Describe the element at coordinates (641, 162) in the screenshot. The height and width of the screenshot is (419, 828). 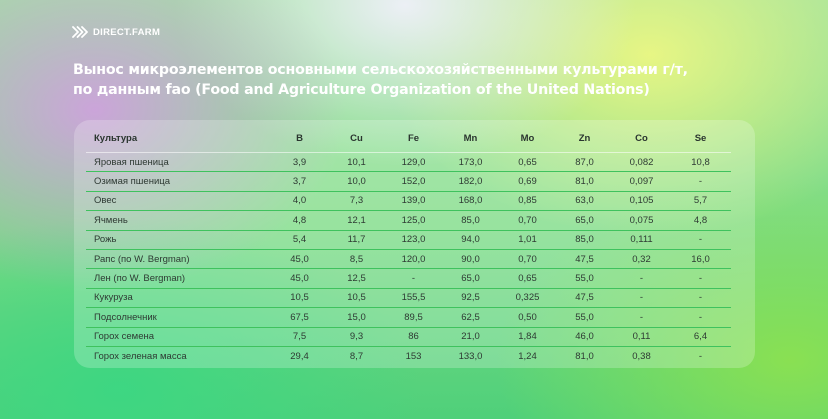
I see `value-cell: 0,082` at that location.